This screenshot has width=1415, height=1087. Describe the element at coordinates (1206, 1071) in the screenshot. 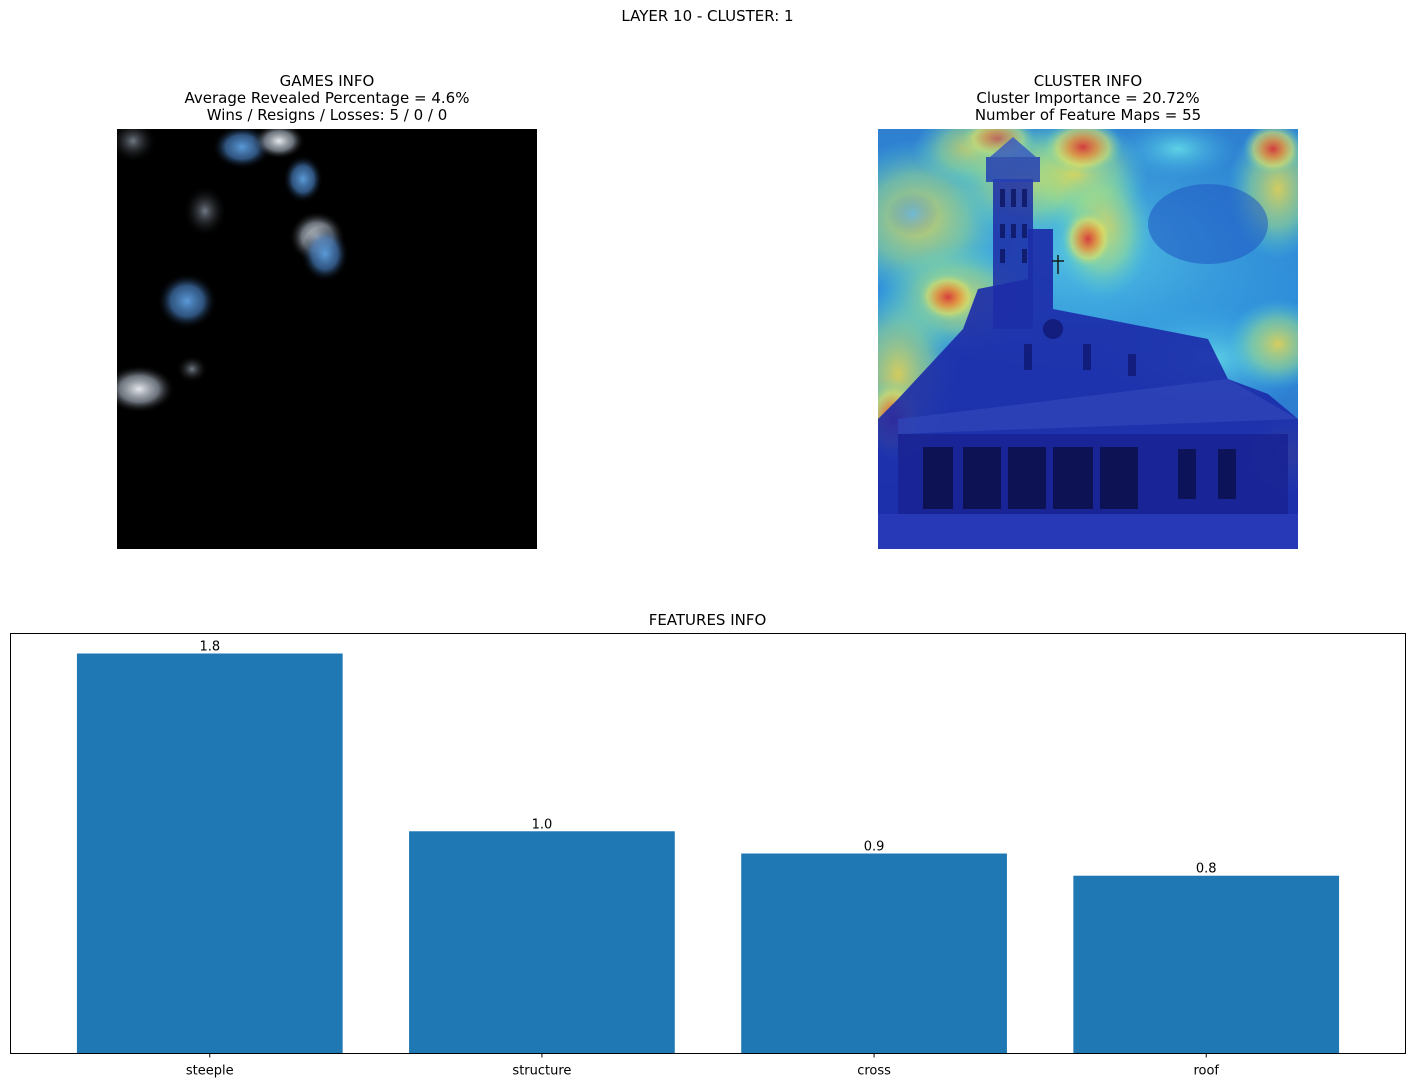

I see `x-tick-label-roof: roof` at that location.